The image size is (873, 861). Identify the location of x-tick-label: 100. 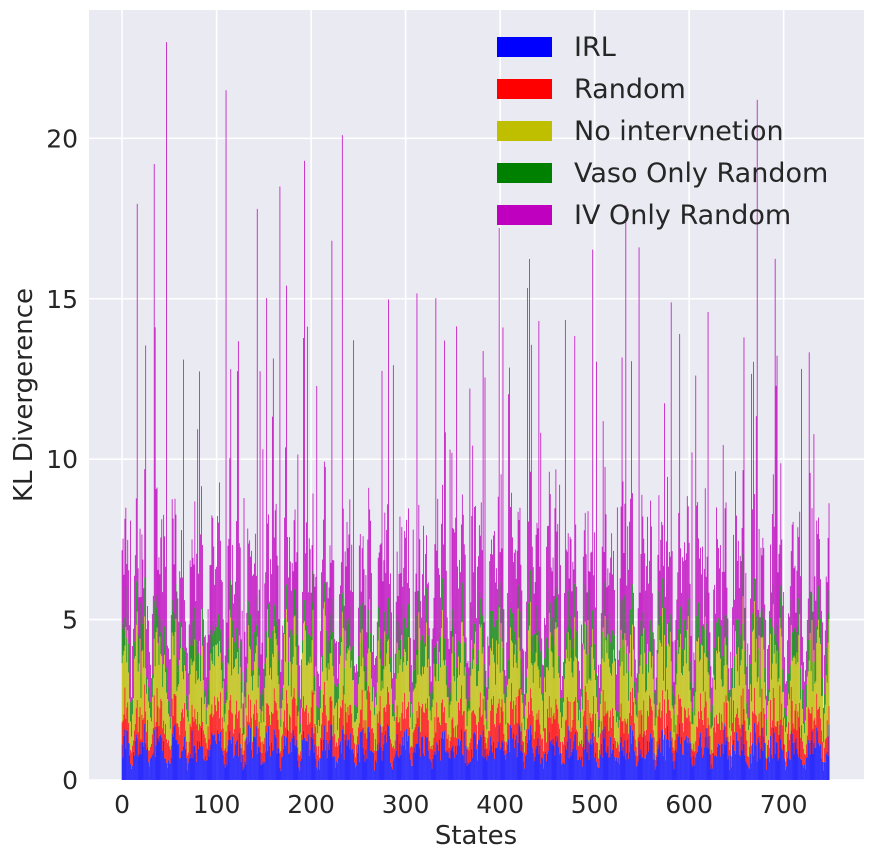
(217, 804).